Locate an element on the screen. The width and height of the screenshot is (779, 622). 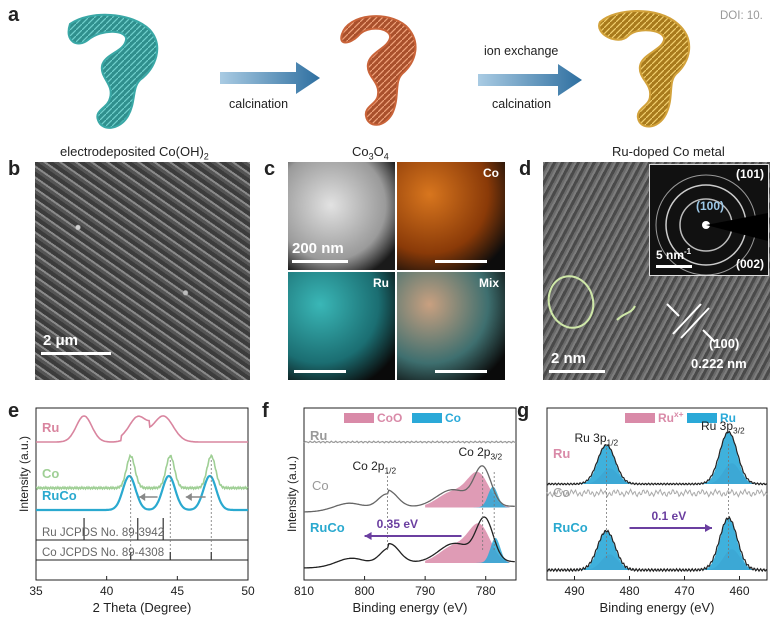
ru-3p12-annotation: Ru 3p1/2 is located at coordinates (597, 439).